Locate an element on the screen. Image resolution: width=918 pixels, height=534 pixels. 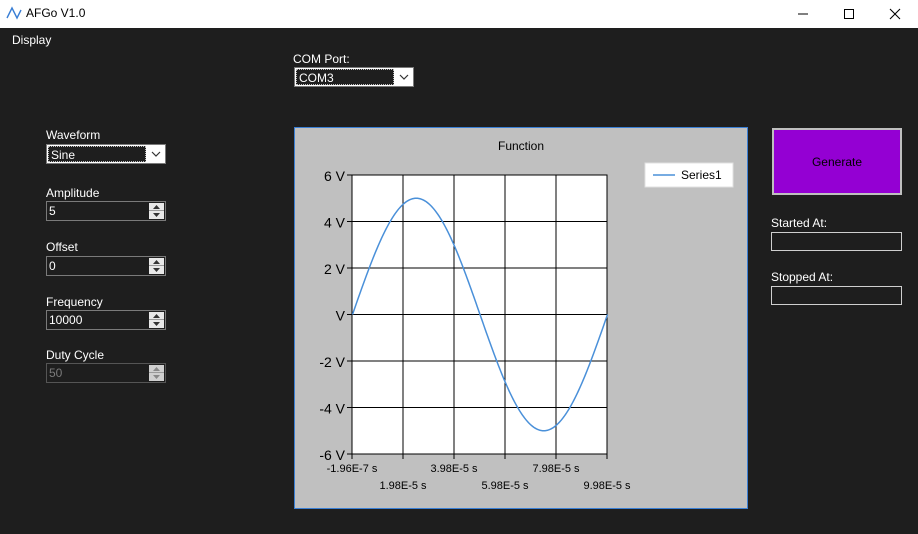
frequency-value: 10000 is located at coordinates (66, 320).